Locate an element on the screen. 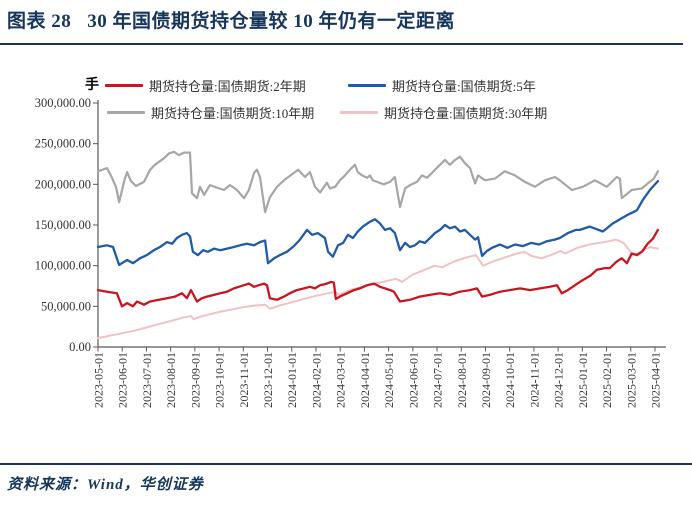  source-note: 资料来源：Wind，华创证券 is located at coordinates (105, 485).